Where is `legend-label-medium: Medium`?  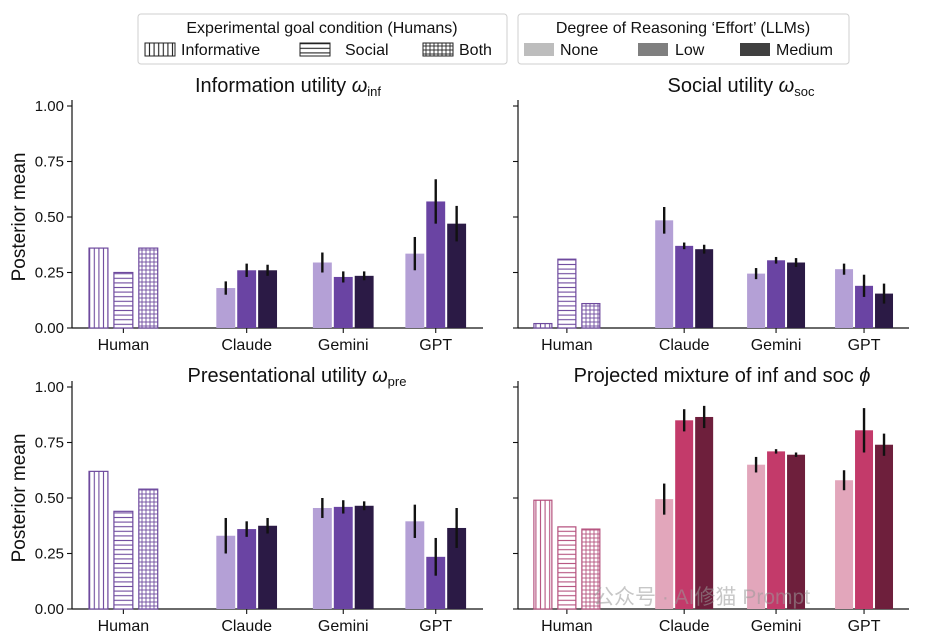
legend-label-medium: Medium is located at coordinates (804, 50).